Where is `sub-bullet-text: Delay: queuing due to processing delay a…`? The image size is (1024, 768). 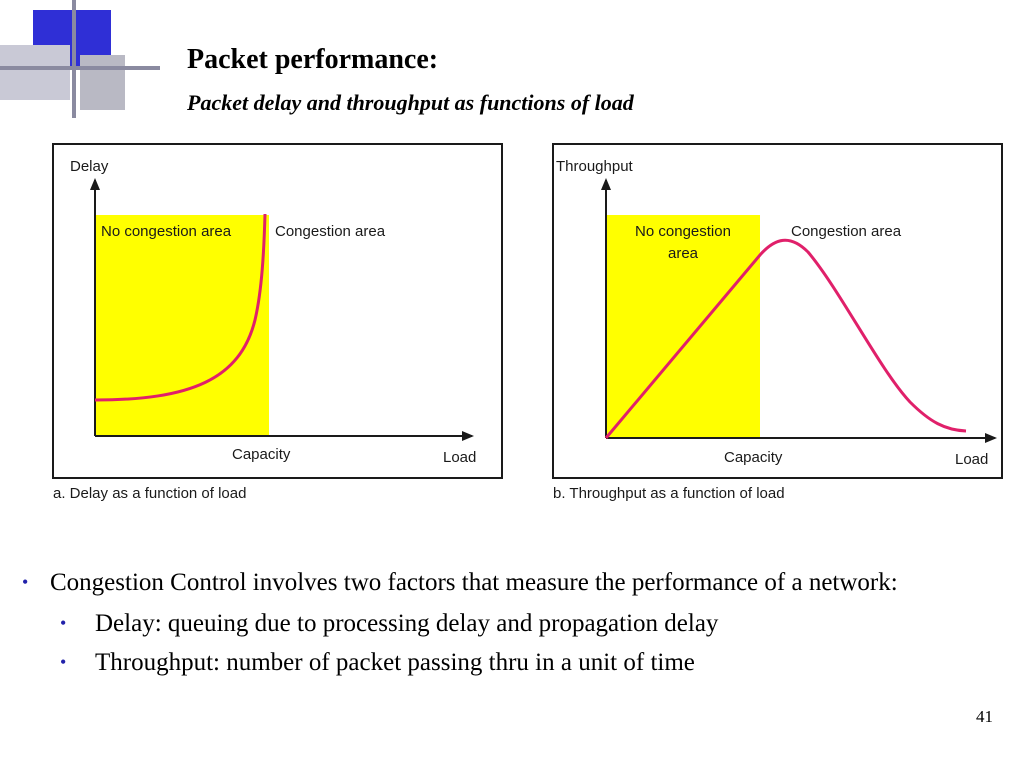 sub-bullet-text: Delay: queuing due to processing delay a… is located at coordinates (407, 623).